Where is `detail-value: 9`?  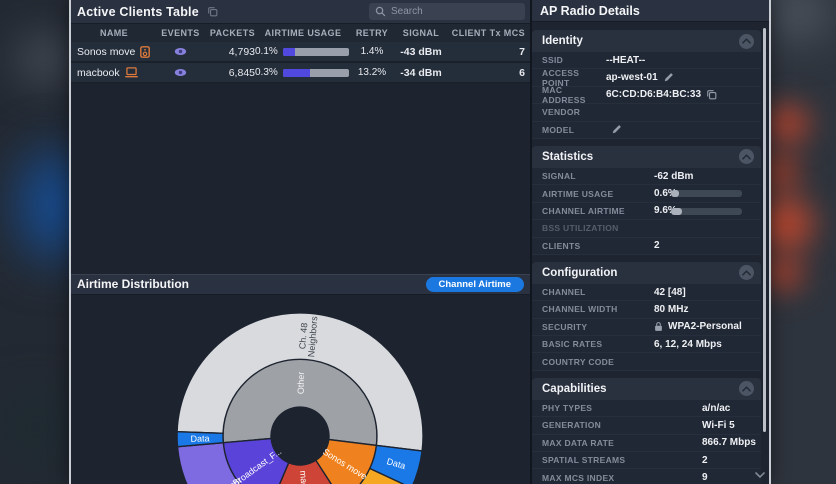 detail-value: 9 is located at coordinates (705, 478).